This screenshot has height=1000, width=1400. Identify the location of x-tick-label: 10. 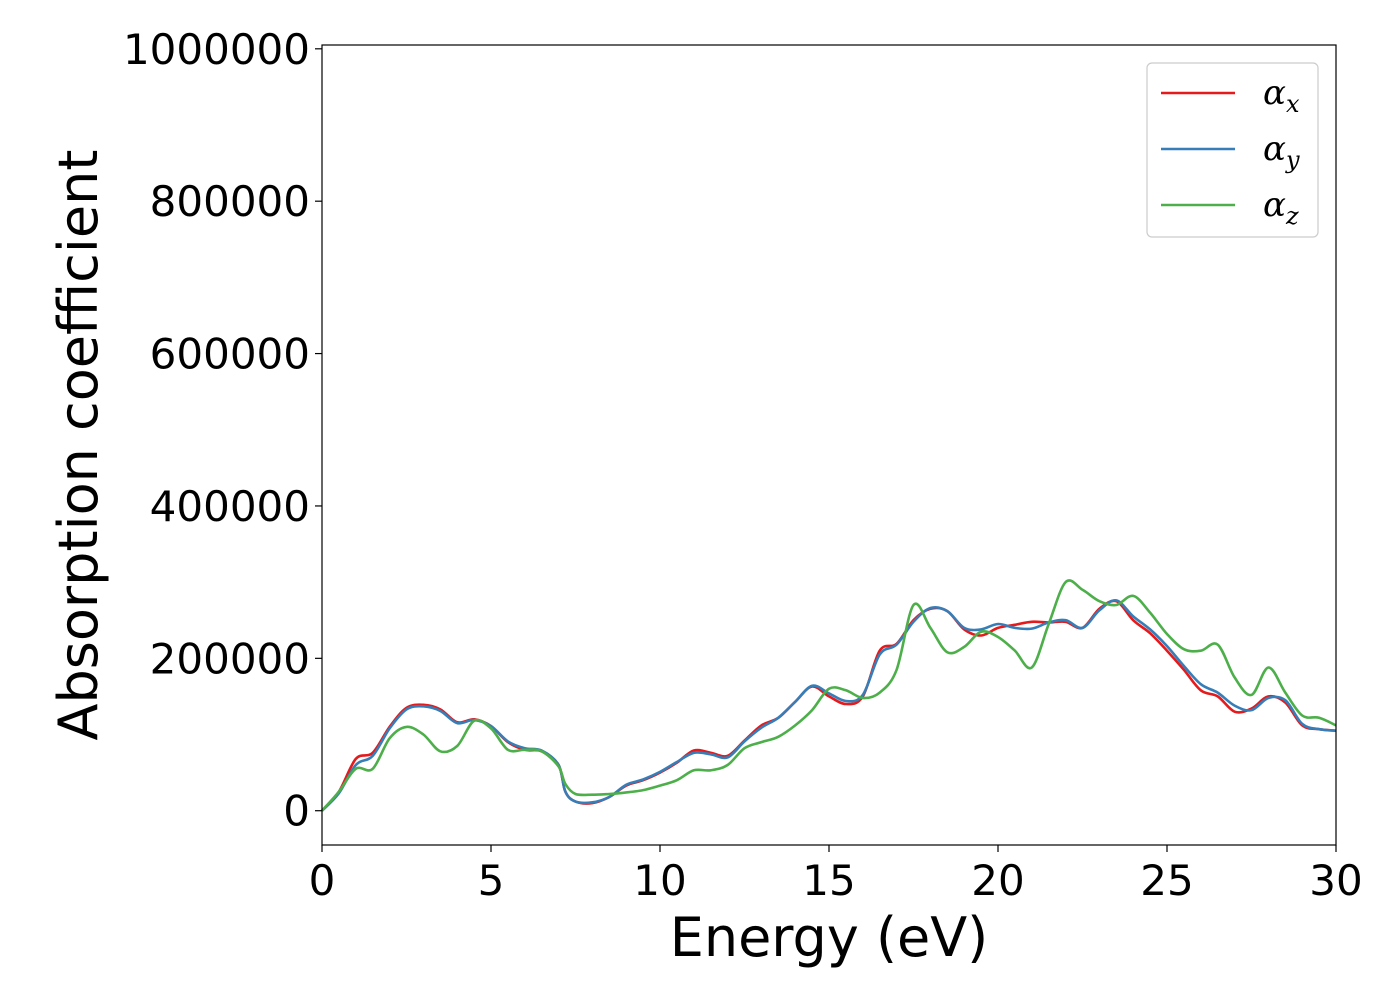
(659, 880).